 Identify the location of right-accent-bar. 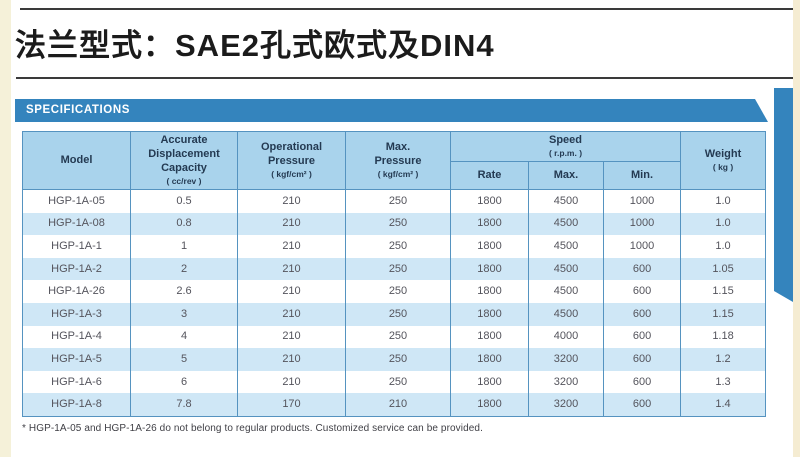
(783, 195).